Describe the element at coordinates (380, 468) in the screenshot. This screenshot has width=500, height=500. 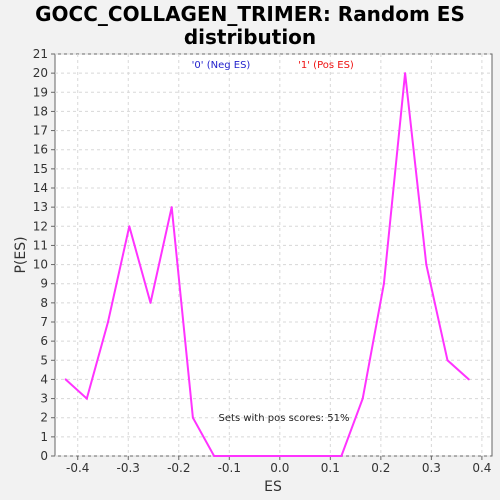
I see `x-tick-label: 0.2` at that location.